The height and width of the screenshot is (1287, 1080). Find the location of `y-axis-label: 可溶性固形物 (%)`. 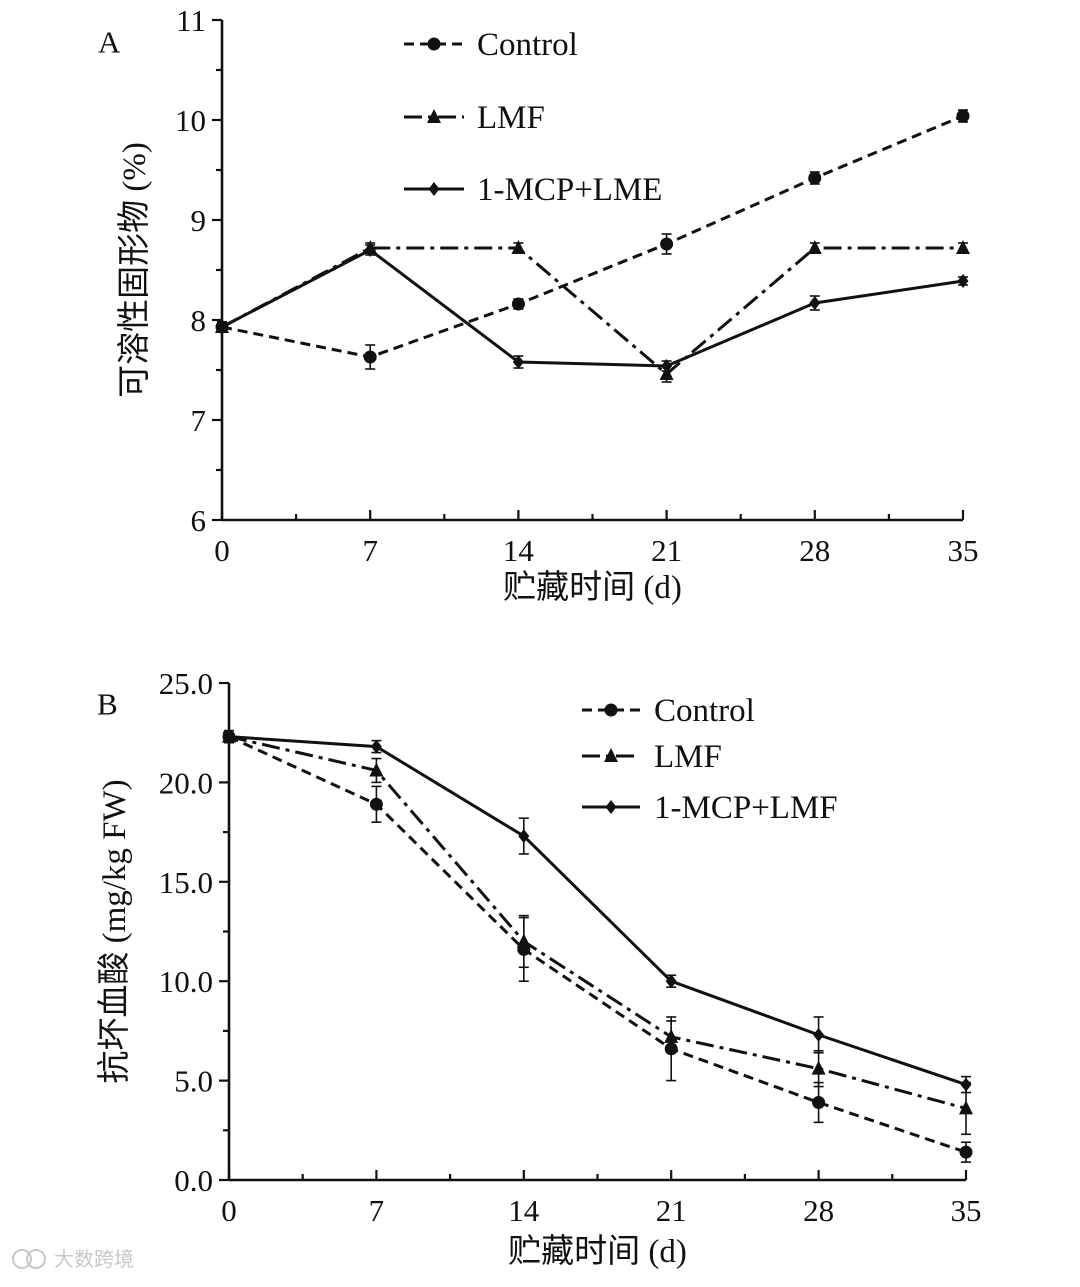

y-axis-label: 可溶性固形物 (%) is located at coordinates (134, 270).